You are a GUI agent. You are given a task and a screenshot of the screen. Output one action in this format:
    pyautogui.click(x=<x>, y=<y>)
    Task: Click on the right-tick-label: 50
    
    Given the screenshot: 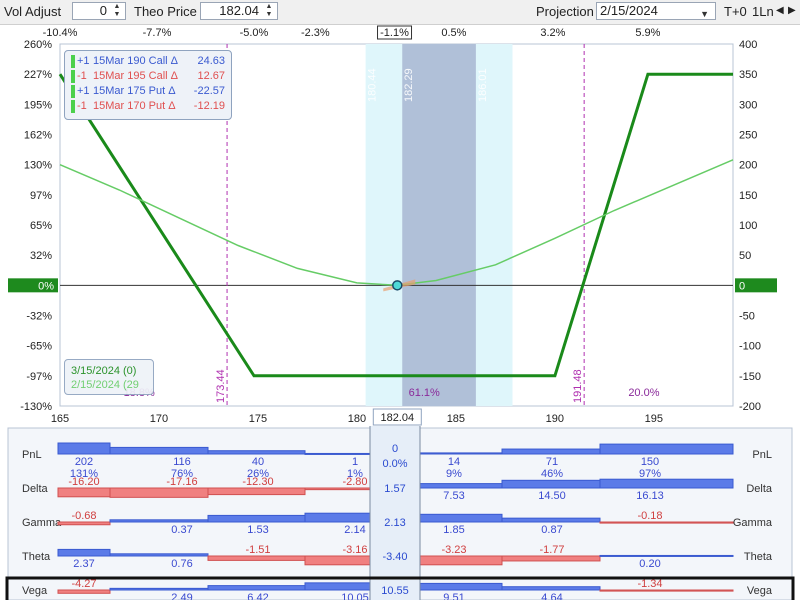 What is the action you would take?
    pyautogui.click(x=745, y=256)
    